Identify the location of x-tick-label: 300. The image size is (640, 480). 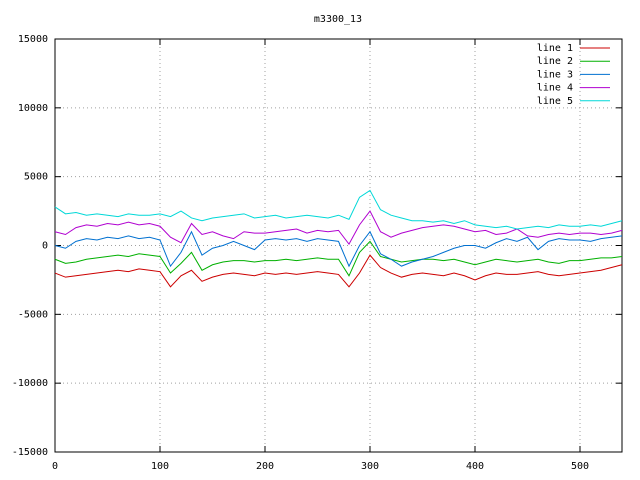
(370, 466).